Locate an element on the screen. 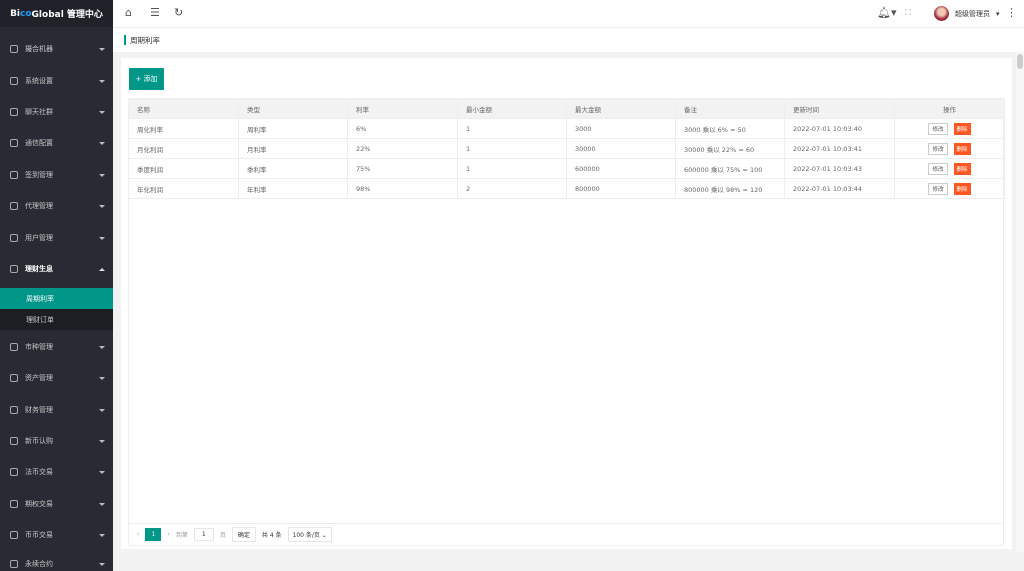 This screenshot has height=571, width=1024. page-size-select: 100 条/页 ⌄ is located at coordinates (309, 534).